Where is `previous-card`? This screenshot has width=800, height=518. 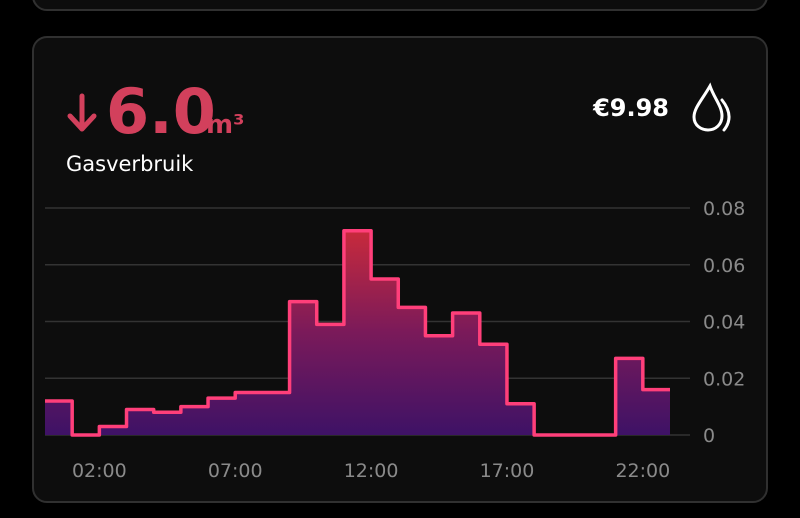
previous-card is located at coordinates (400, 5).